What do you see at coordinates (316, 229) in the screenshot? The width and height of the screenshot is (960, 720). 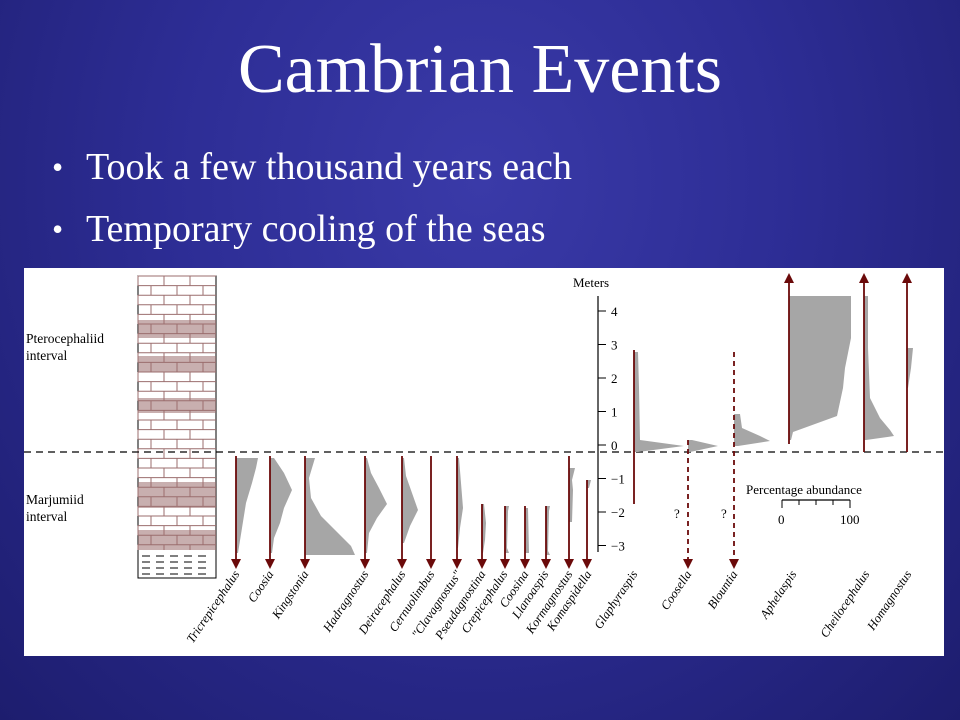 I see `bullet-text: Temporary cooling of the seas` at bounding box center [316, 229].